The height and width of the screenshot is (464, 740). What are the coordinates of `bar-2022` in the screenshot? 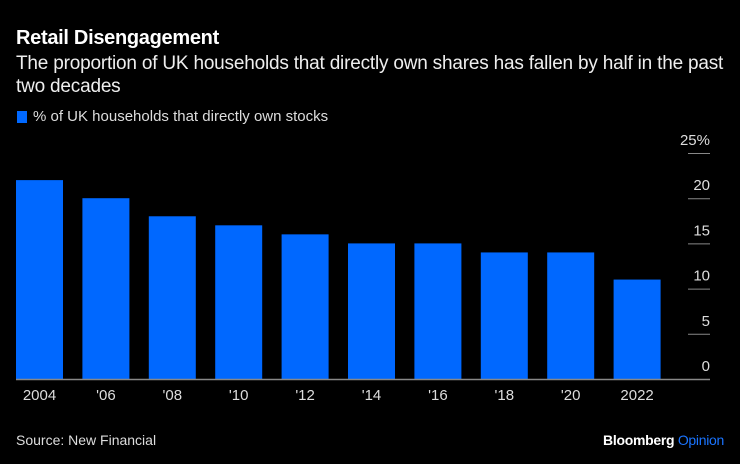 It's located at (637, 329).